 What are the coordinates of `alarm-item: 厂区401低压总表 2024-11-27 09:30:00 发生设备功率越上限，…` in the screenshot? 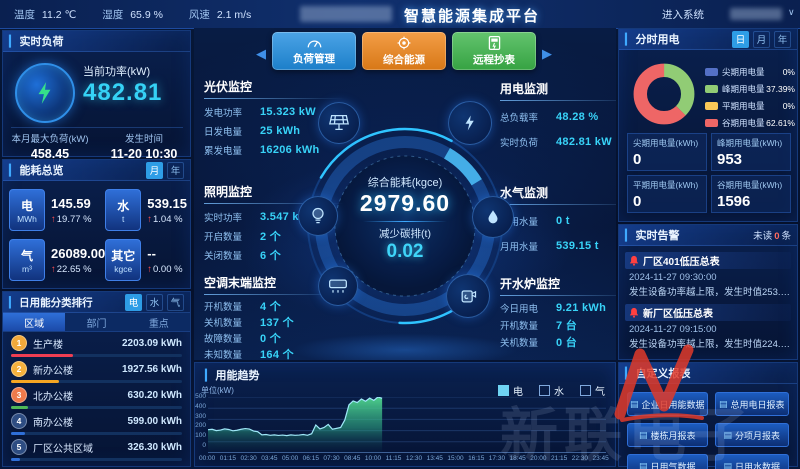 It's located at (708, 275).